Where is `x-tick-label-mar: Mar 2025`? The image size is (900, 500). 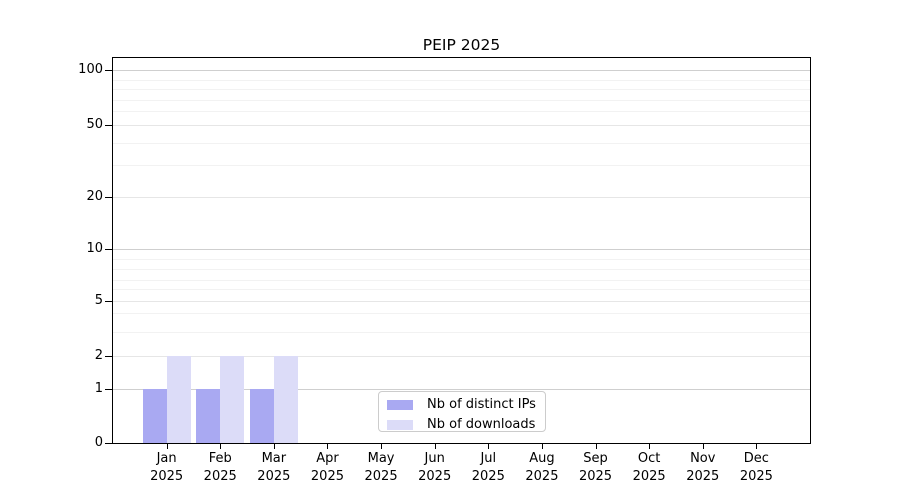 x-tick-label-mar: Mar 2025 is located at coordinates (274, 467).